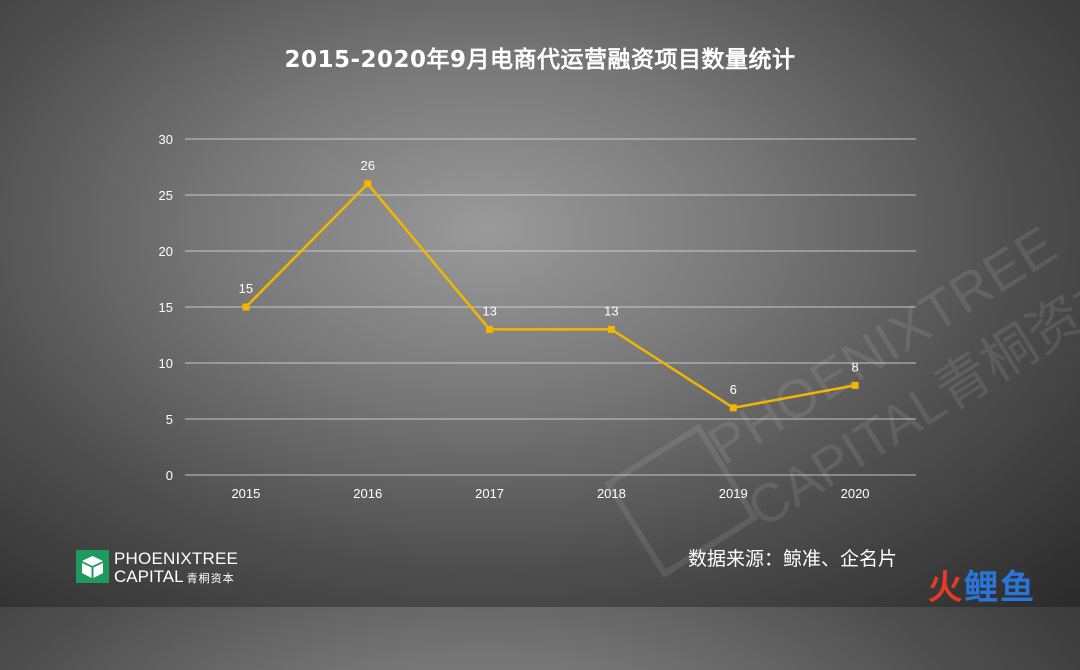 The height and width of the screenshot is (670, 1080). I want to click on logo-capital: CAPITAL, so click(149, 576).